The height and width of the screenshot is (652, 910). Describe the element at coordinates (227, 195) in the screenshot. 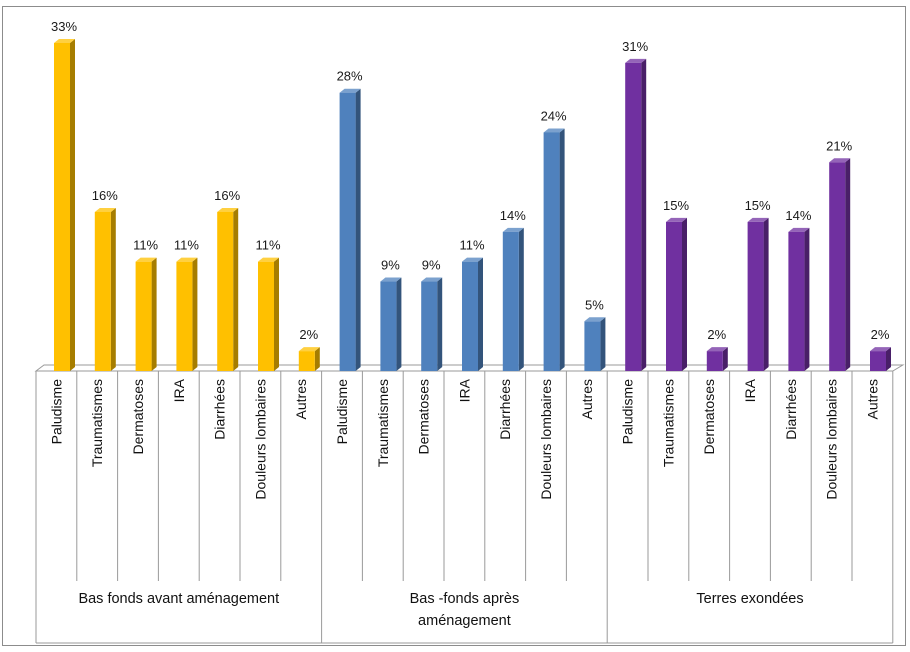

I see `data-label: 16%` at that location.